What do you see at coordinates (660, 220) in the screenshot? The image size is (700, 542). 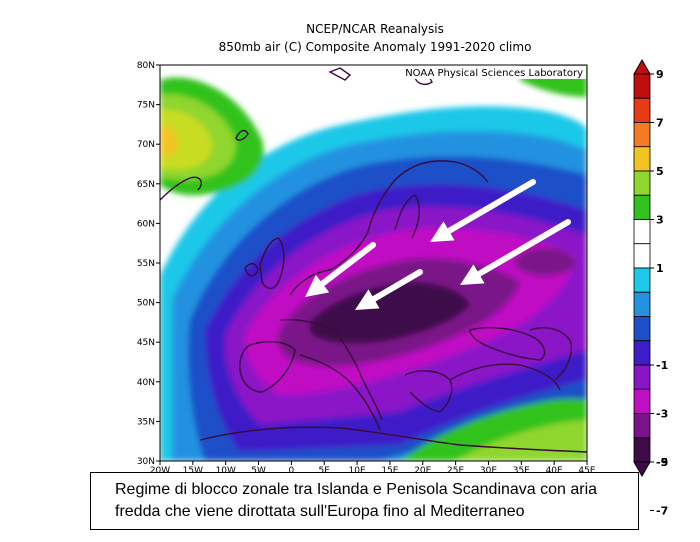 I see `colorbar-label: 3` at bounding box center [660, 220].